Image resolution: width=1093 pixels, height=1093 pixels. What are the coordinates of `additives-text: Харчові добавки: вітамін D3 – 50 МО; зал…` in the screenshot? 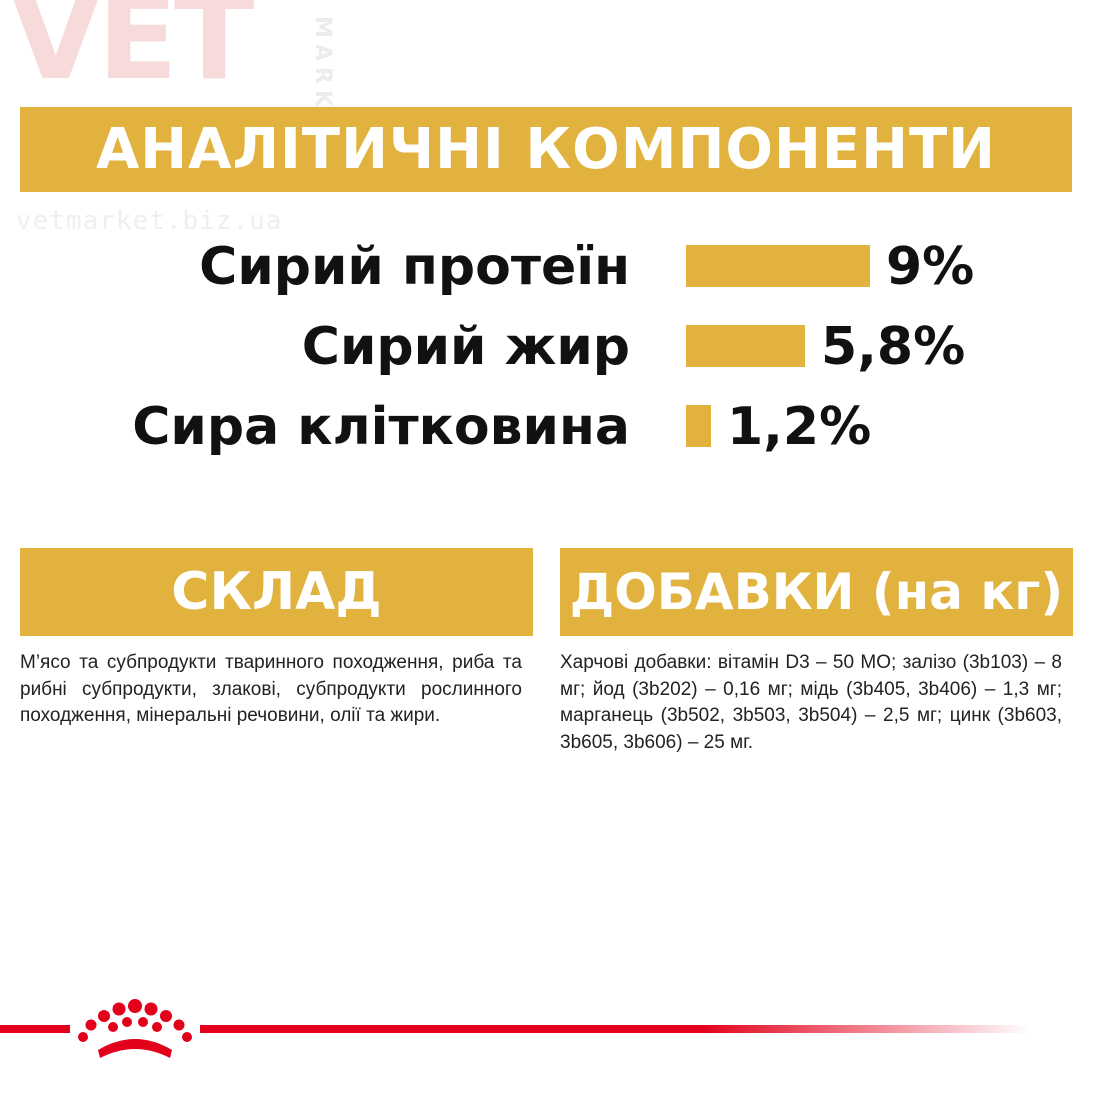 It's located at (811, 702).